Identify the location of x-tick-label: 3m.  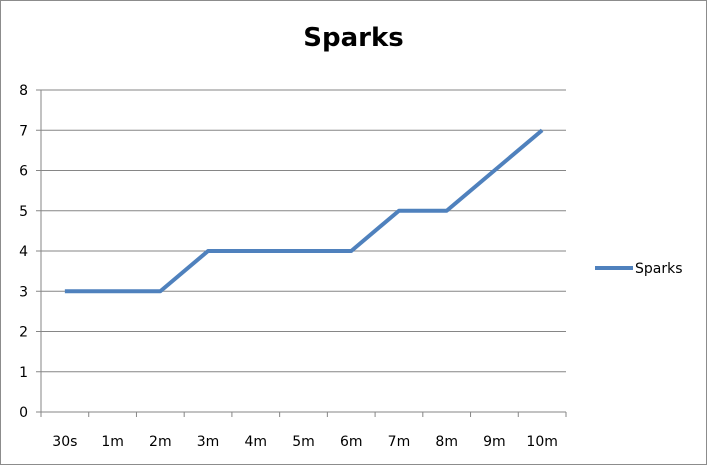
(208, 442).